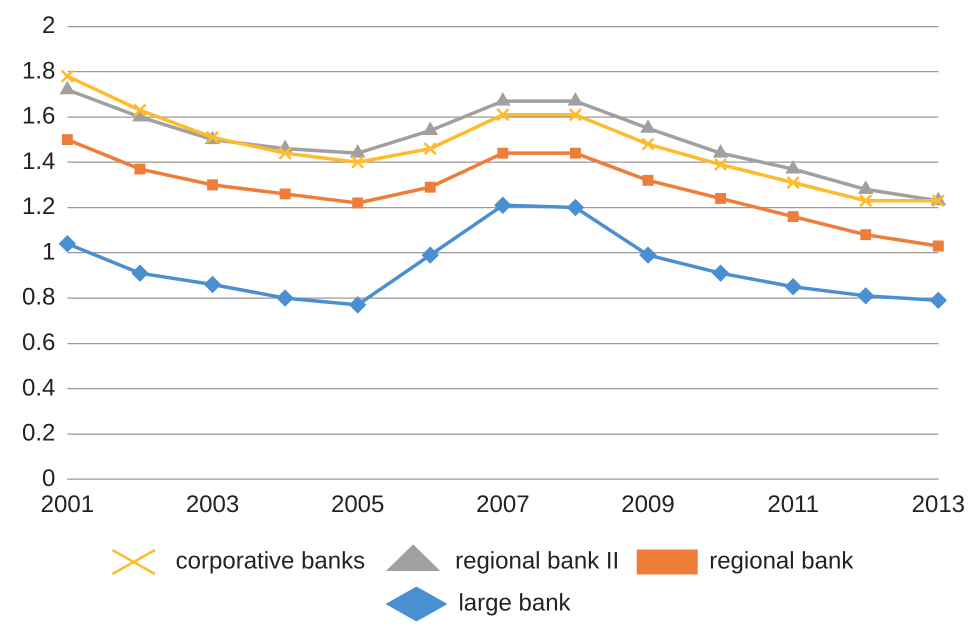 This screenshot has height=631, width=977. Describe the element at coordinates (271, 561) in the screenshot. I see `legend-label: corporative banks` at that location.